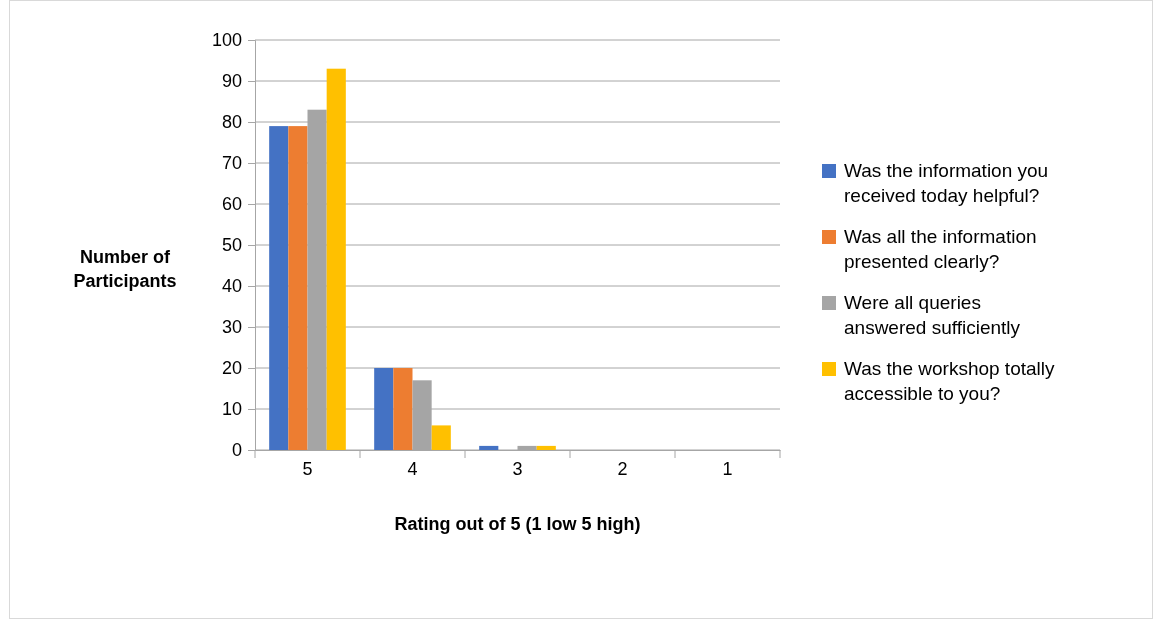  Describe the element at coordinates (231, 327) in the screenshot. I see `y-tick-label: 30` at that location.